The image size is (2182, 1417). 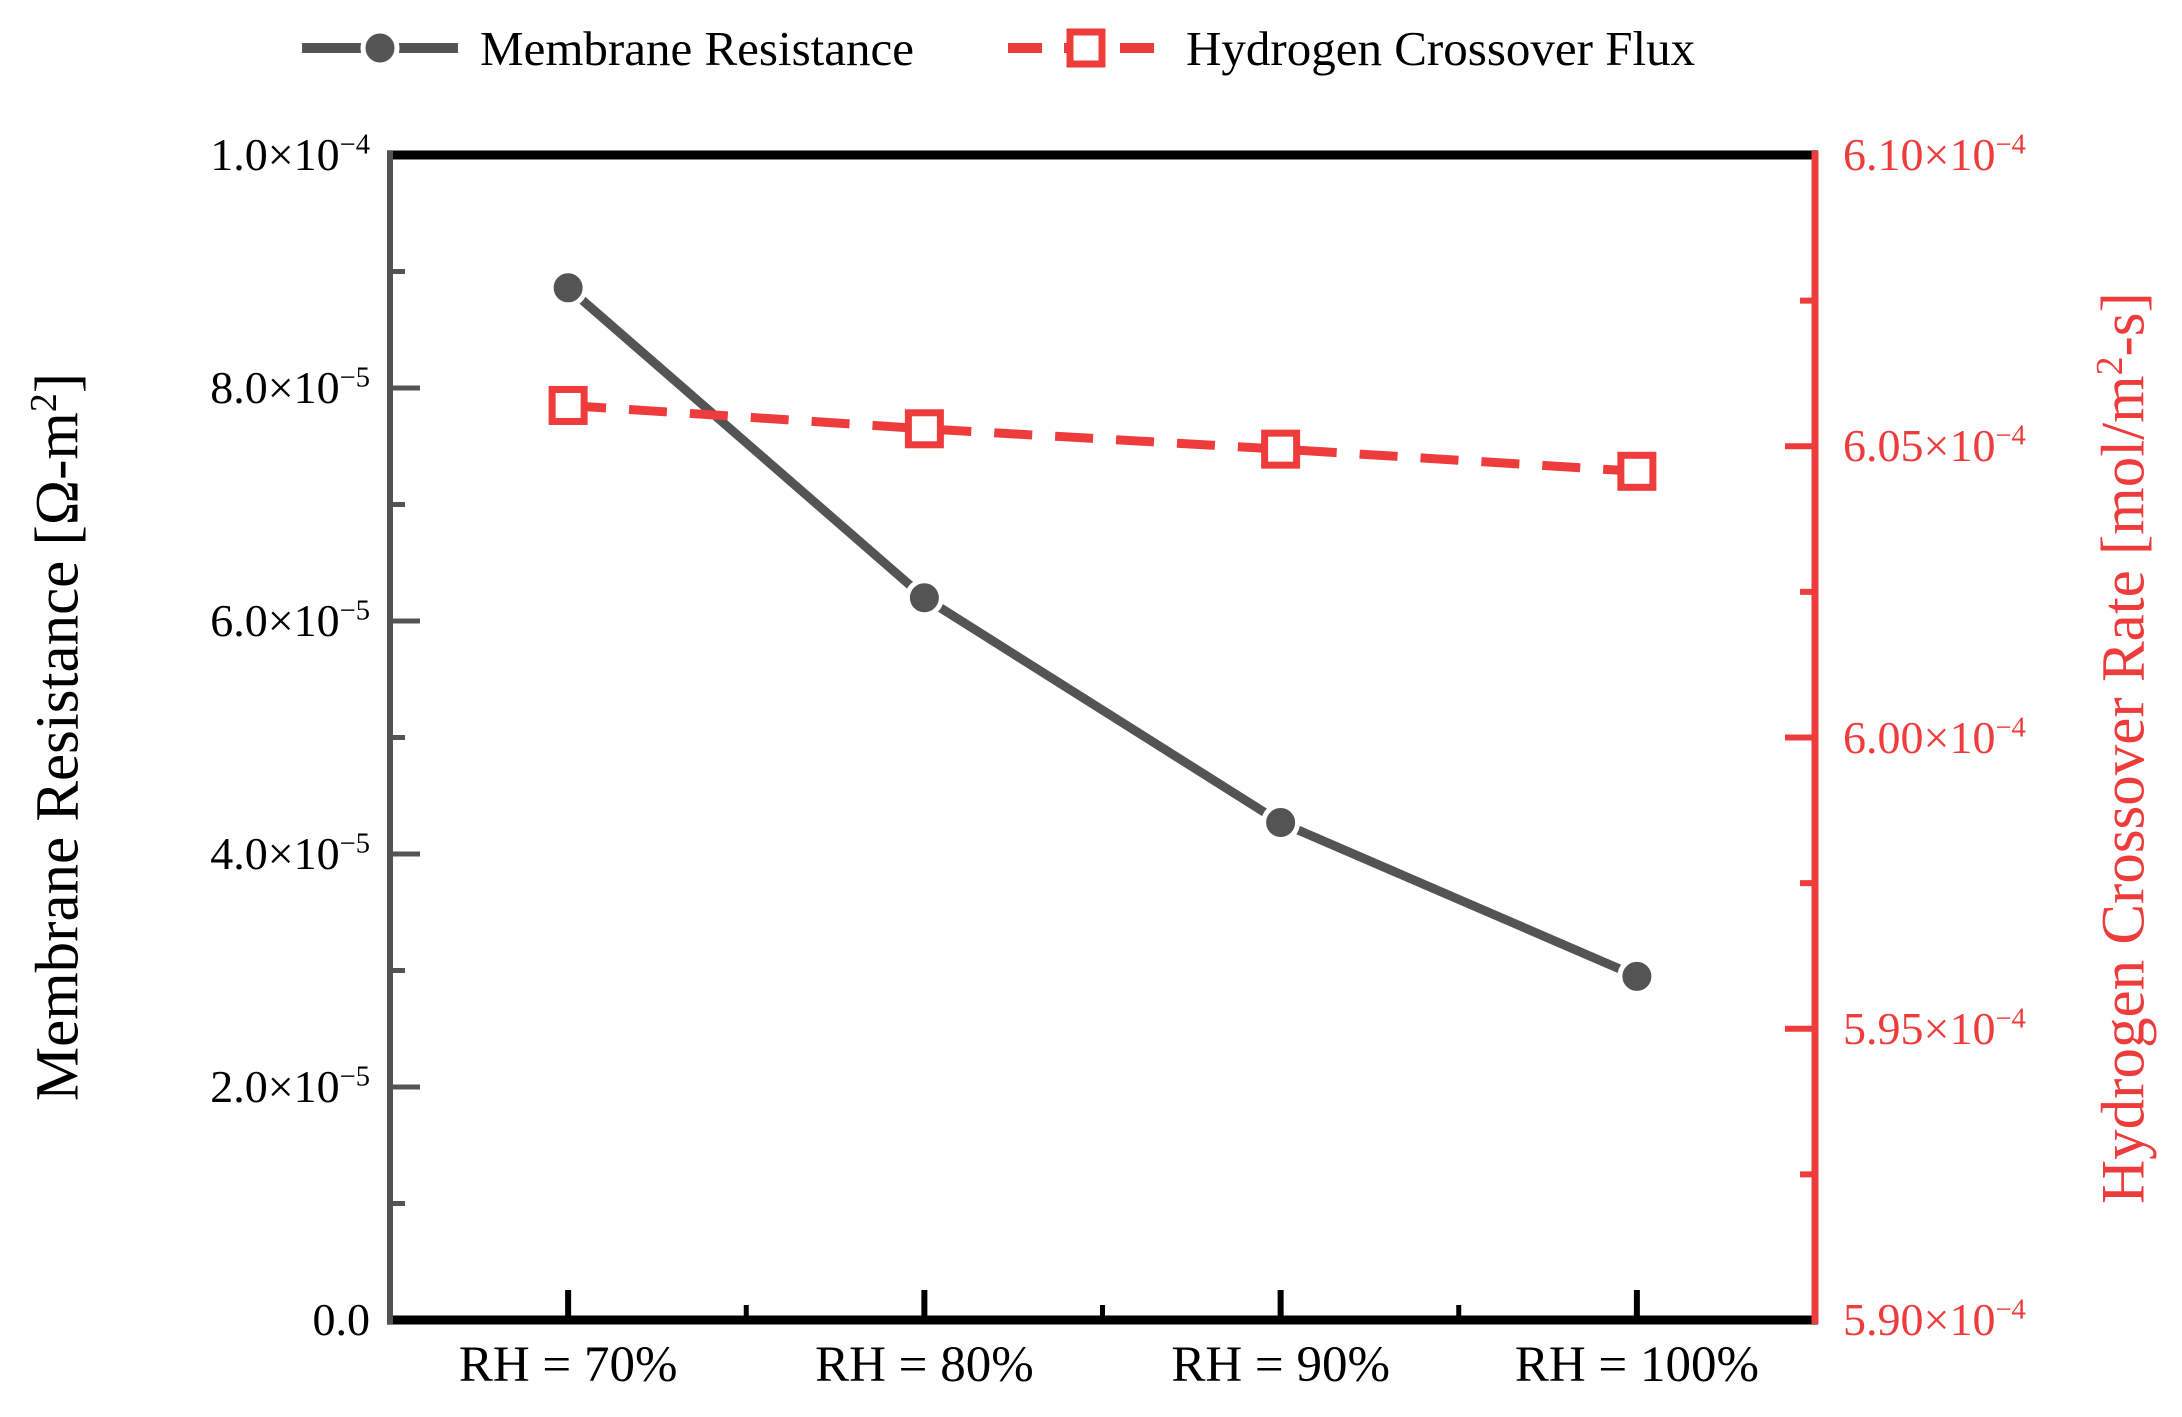 I want to click on membrane-line-sample-icon, so click(x=380, y=48).